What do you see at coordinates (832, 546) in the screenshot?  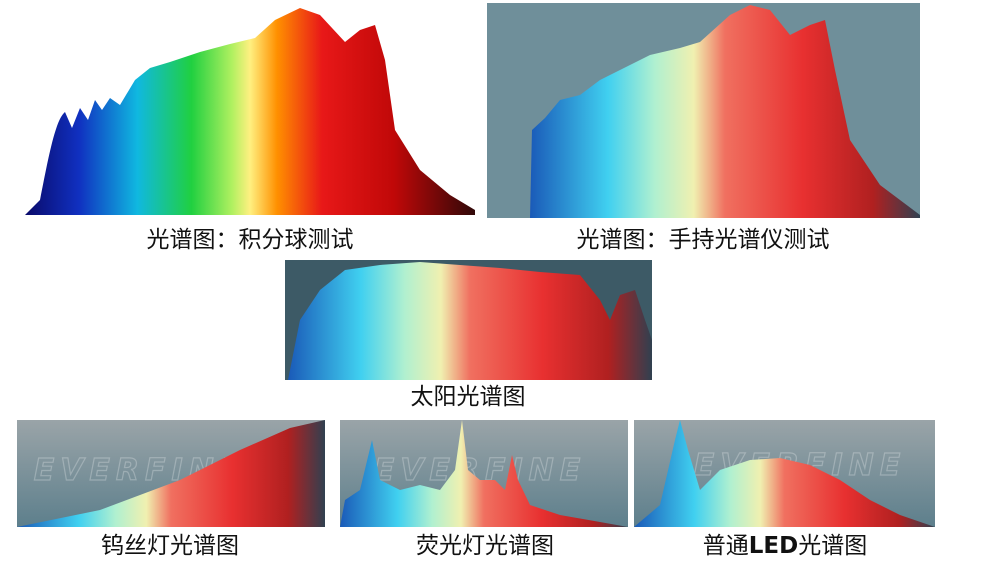 I see `caption-part: 光谱图` at bounding box center [832, 546].